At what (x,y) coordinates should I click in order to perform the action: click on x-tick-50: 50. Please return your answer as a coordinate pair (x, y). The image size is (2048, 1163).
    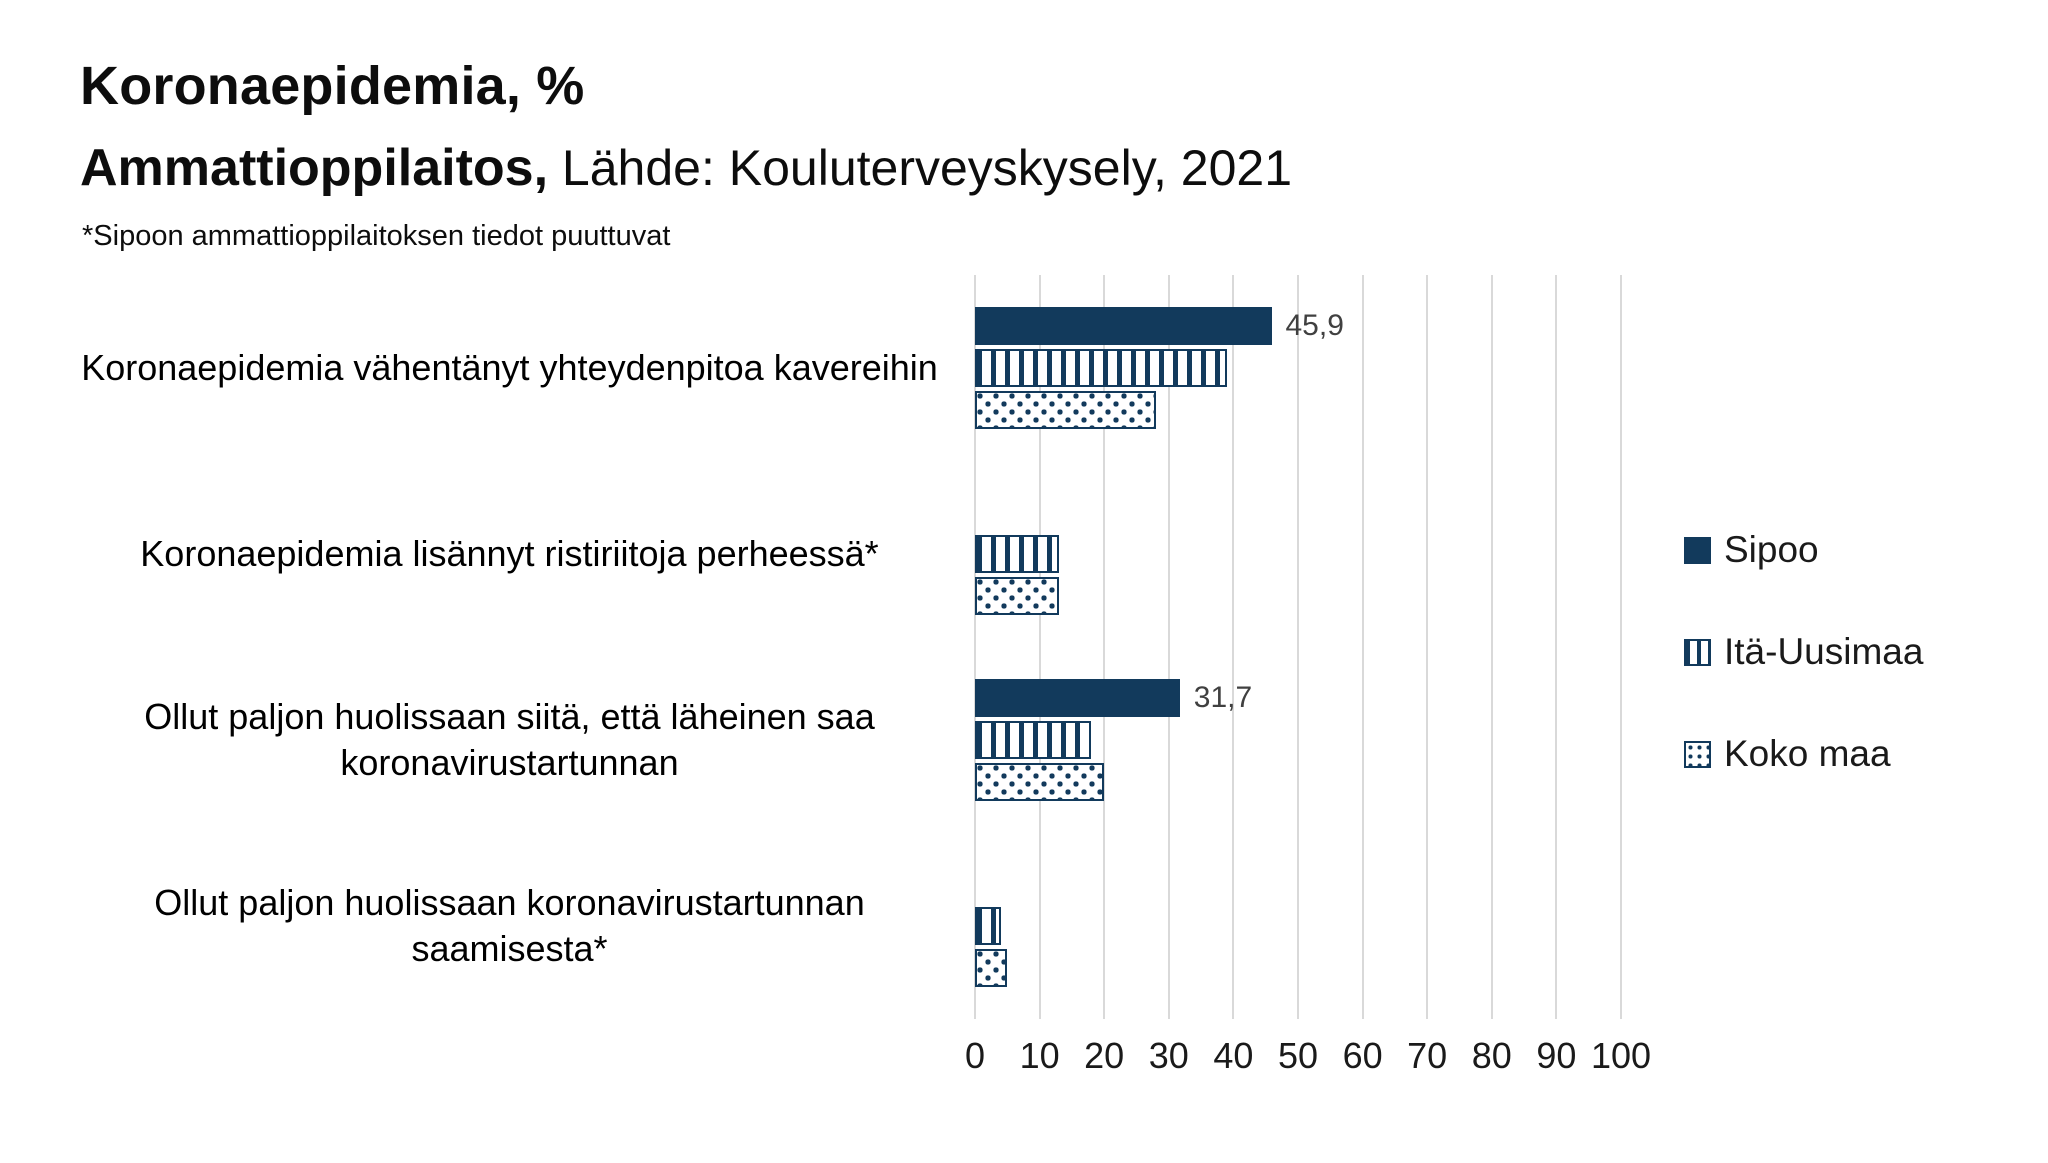
    Looking at the image, I should click on (1298, 1055).